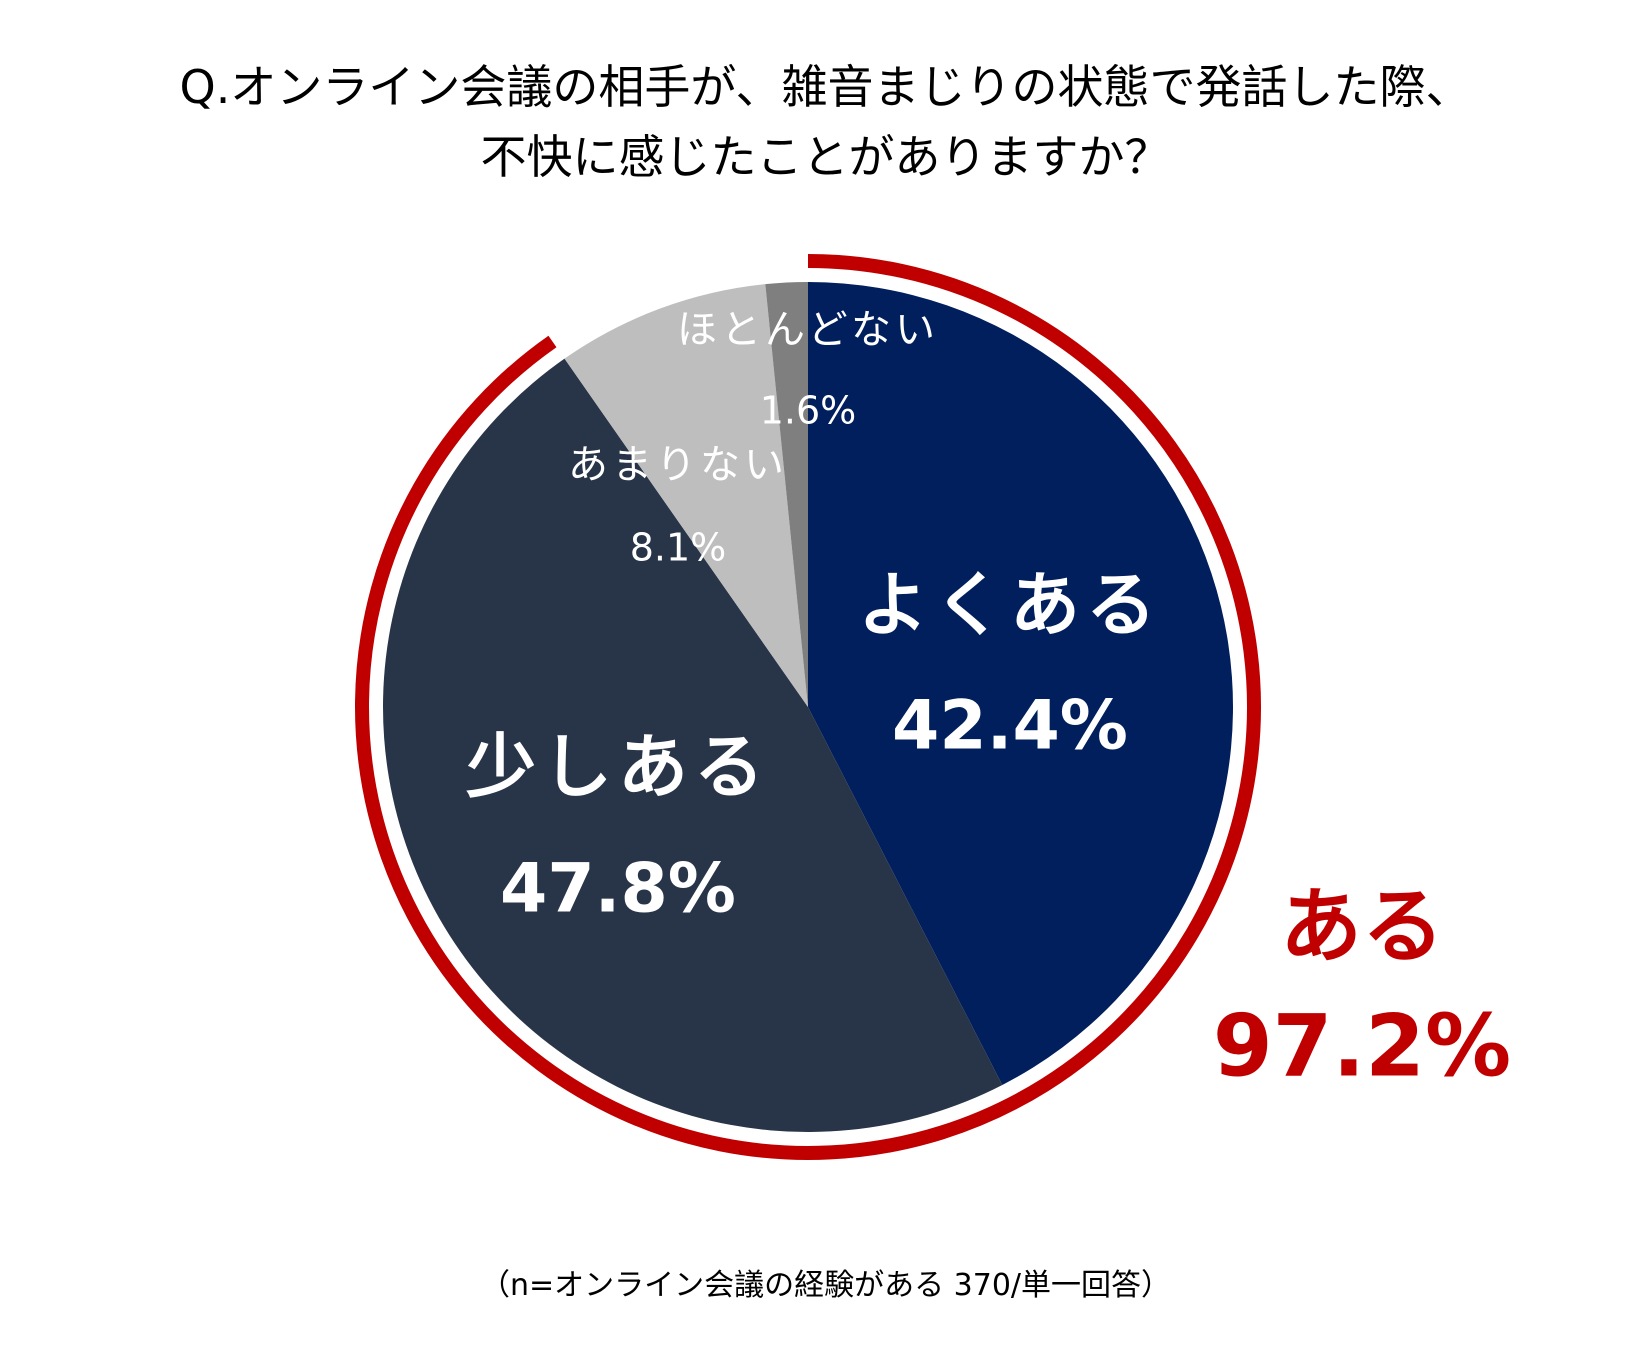 The width and height of the screenshot is (1651, 1350). I want to click on slice-value-hotondonai: 1.6%, so click(808, 411).